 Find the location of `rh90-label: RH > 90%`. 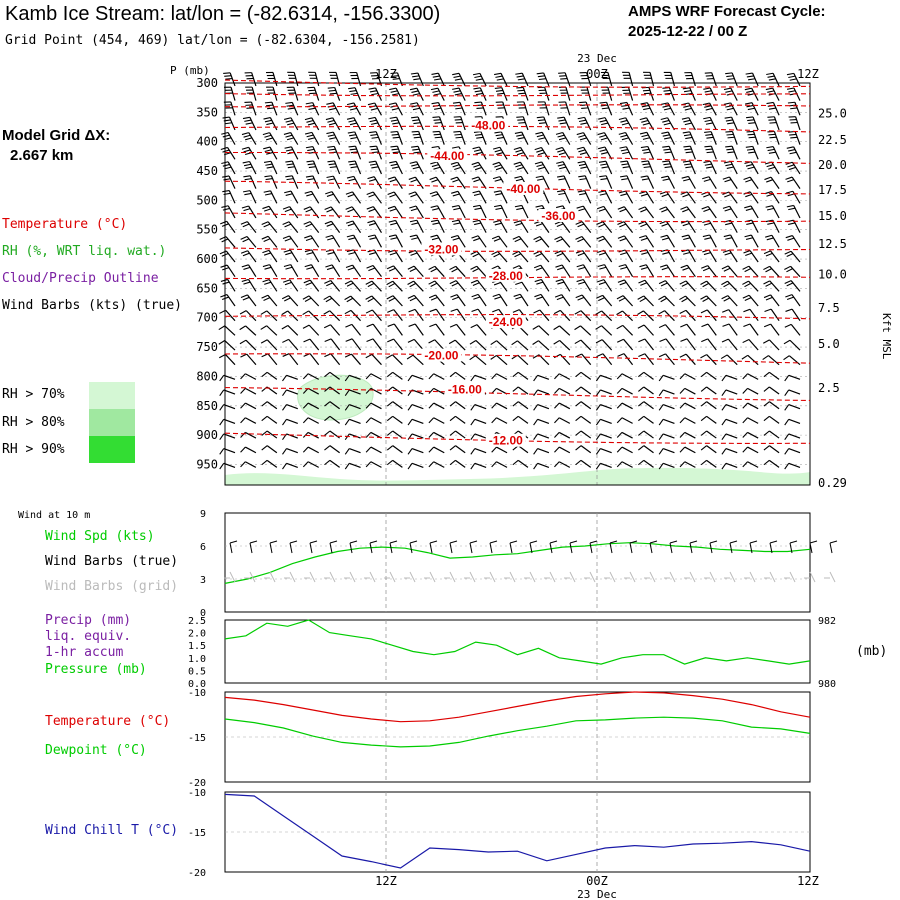

rh90-label: RH > 90% is located at coordinates (33, 449).